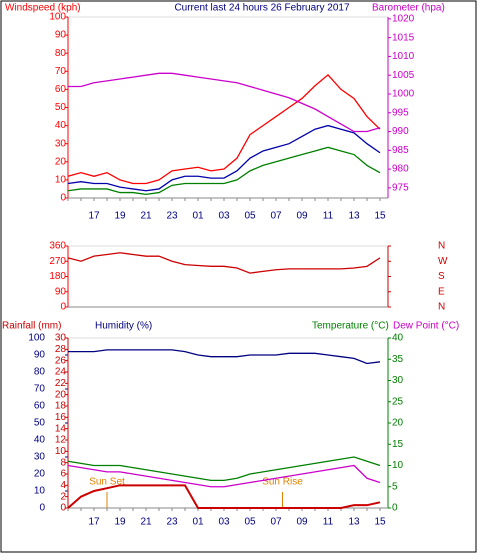 This screenshot has height=560, width=504. Describe the element at coordinates (302, 216) in the screenshot. I see `x-tick-label: 09` at that location.